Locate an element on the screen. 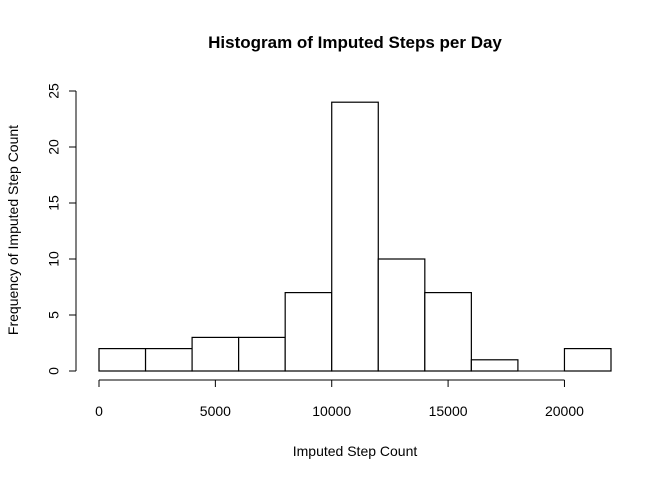 The image size is (672, 480). x-tick-label: 10000 is located at coordinates (331, 411).